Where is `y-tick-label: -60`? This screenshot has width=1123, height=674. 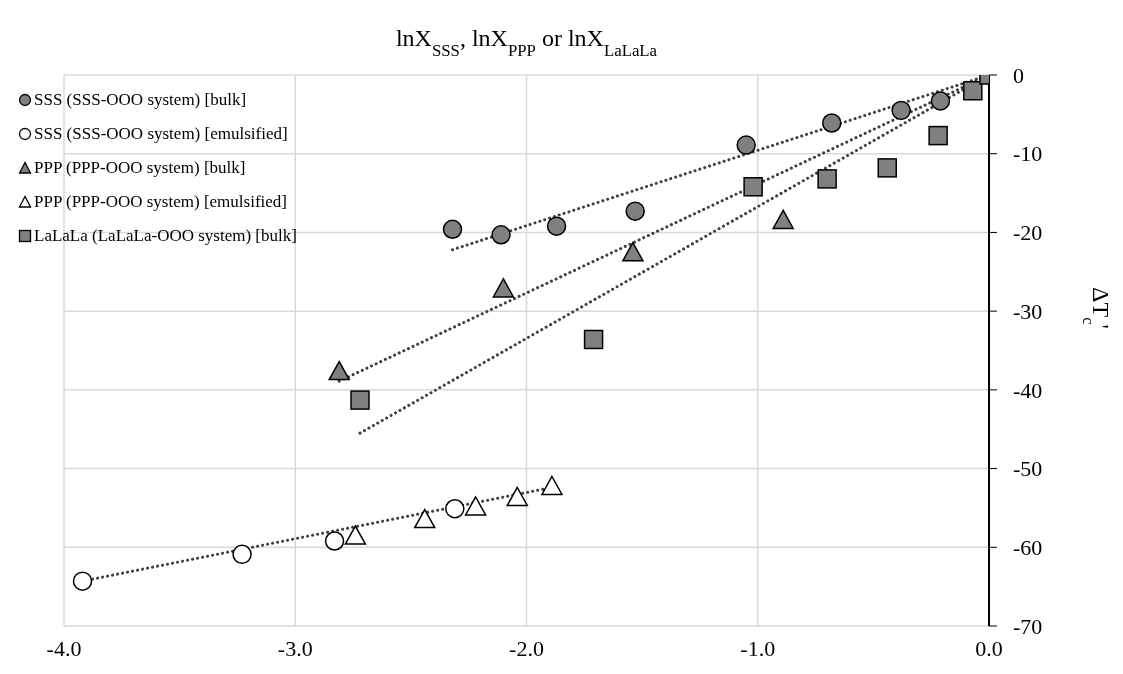 y-tick-label: -60 is located at coordinates (1028, 547).